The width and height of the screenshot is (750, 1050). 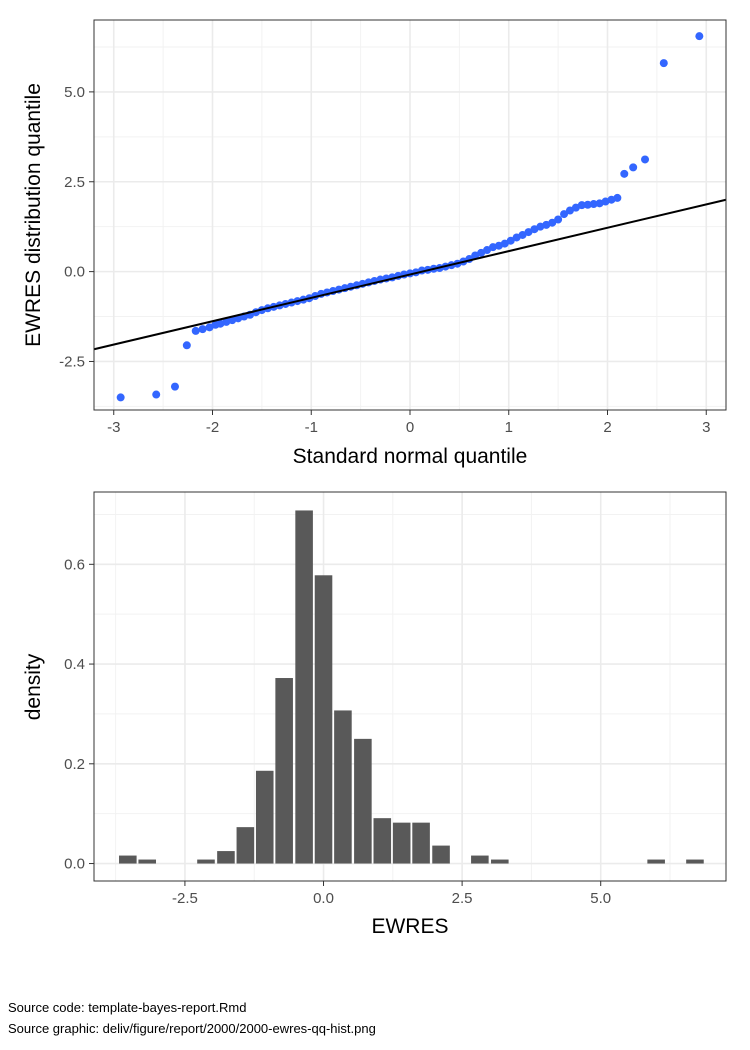 I want to click on qq-x-tick-label: 1, so click(x=509, y=427).